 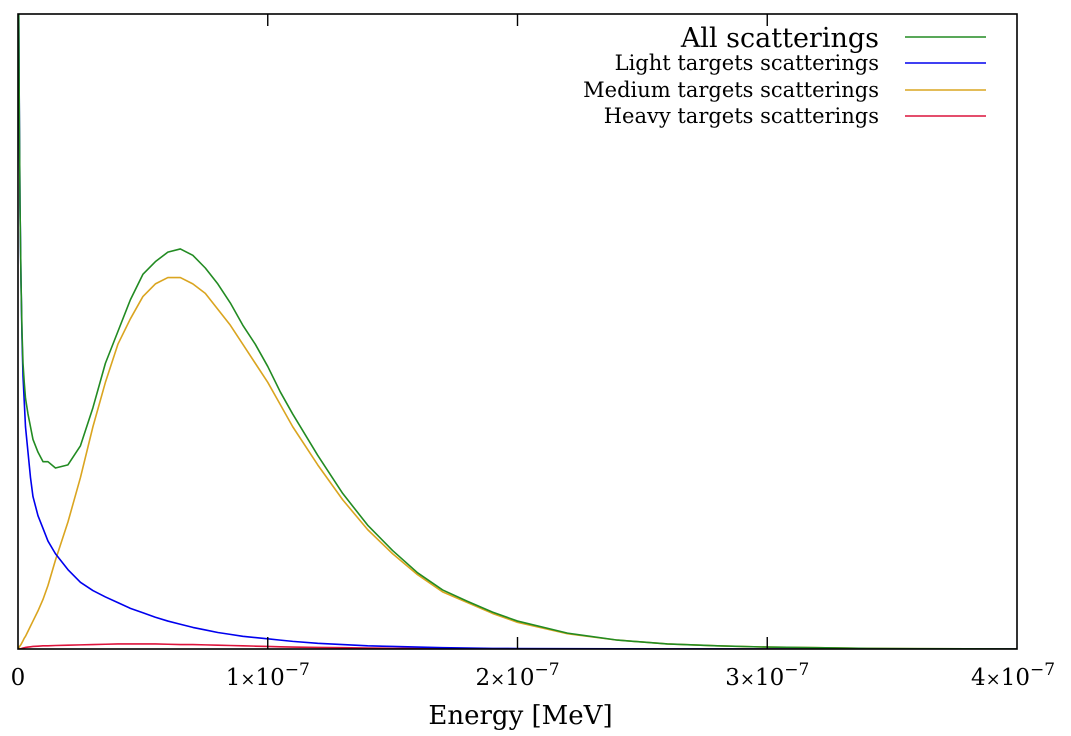 What do you see at coordinates (741, 116) in the screenshot?
I see `legend-label: Heavy targets scatterings` at bounding box center [741, 116].